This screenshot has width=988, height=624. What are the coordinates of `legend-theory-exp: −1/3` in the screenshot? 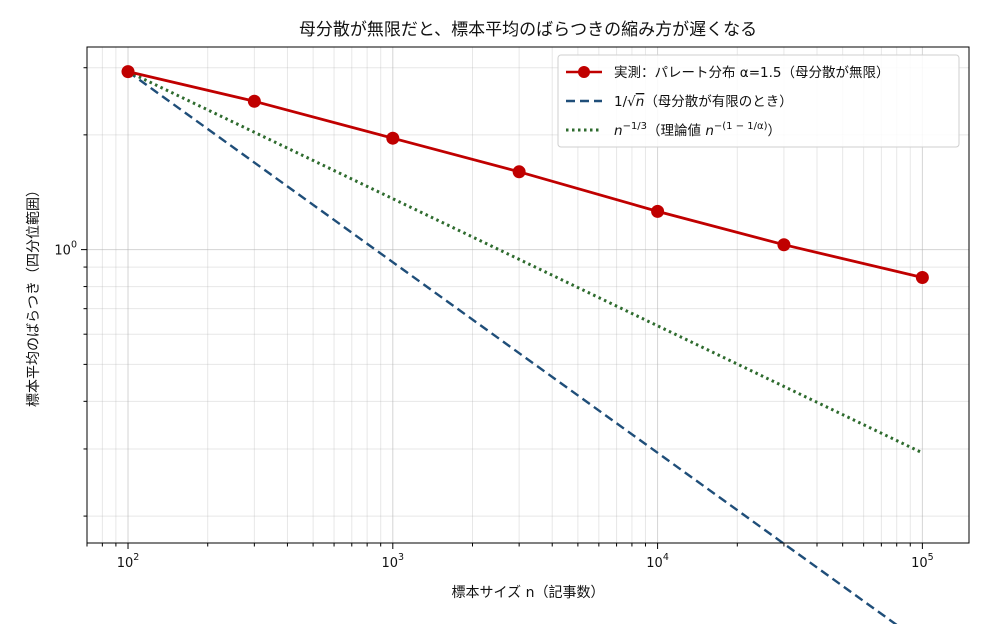 It's located at (635, 126).